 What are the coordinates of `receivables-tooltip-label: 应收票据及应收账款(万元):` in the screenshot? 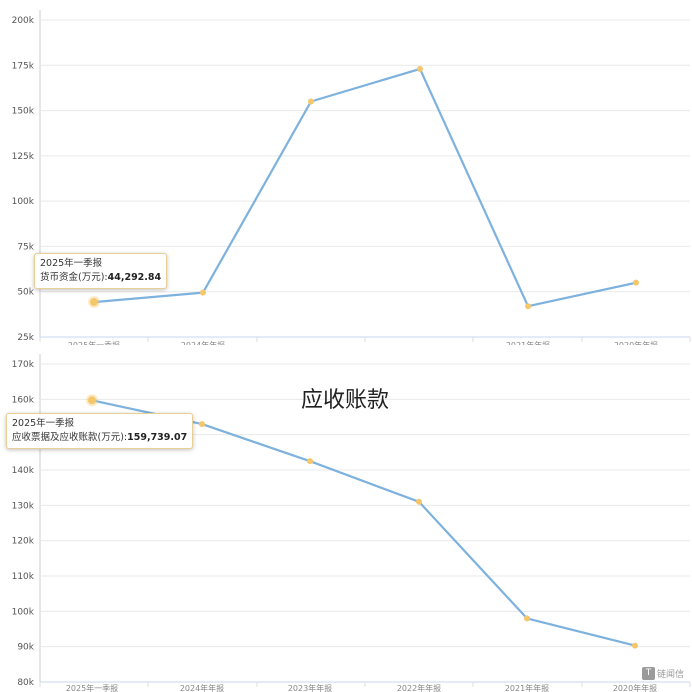 It's located at (70, 437).